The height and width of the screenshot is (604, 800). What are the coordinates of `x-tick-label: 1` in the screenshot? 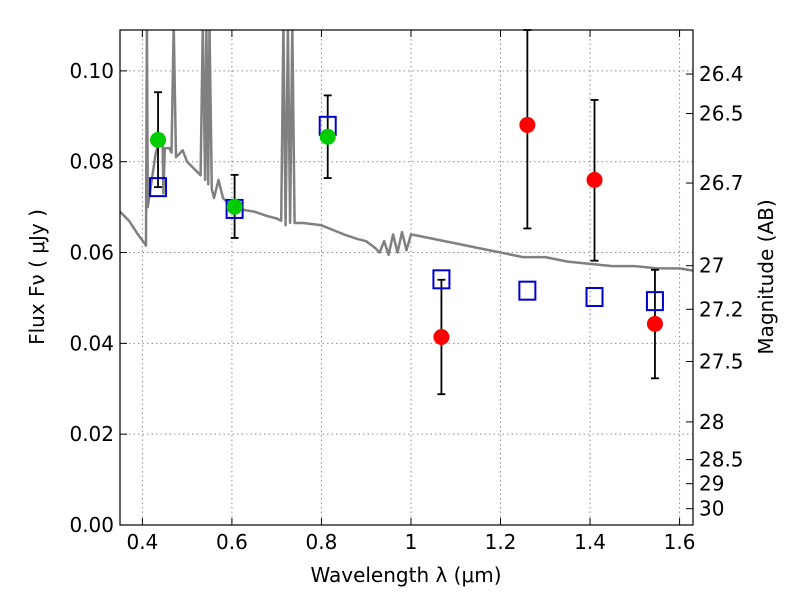 It's located at (411, 542).